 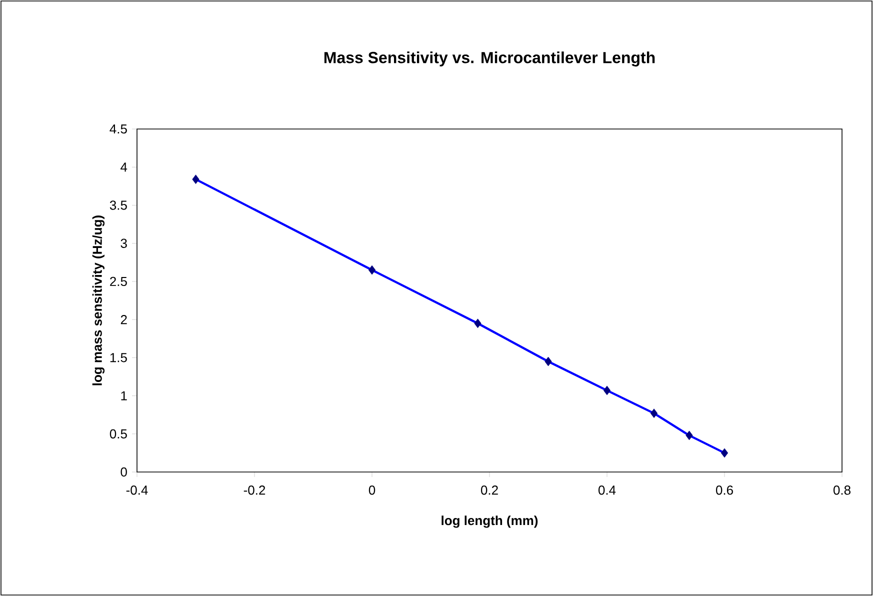 I want to click on y-tick-label: 2.5, so click(x=118, y=281).